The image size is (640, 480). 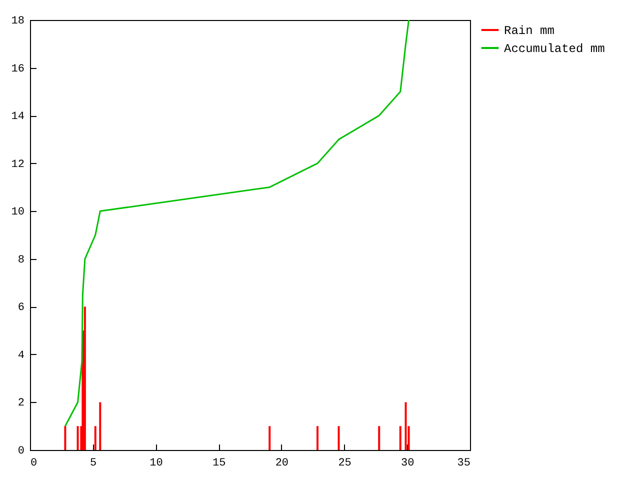 What do you see at coordinates (18, 117) in the screenshot?
I see `y-tick-label: 14` at bounding box center [18, 117].